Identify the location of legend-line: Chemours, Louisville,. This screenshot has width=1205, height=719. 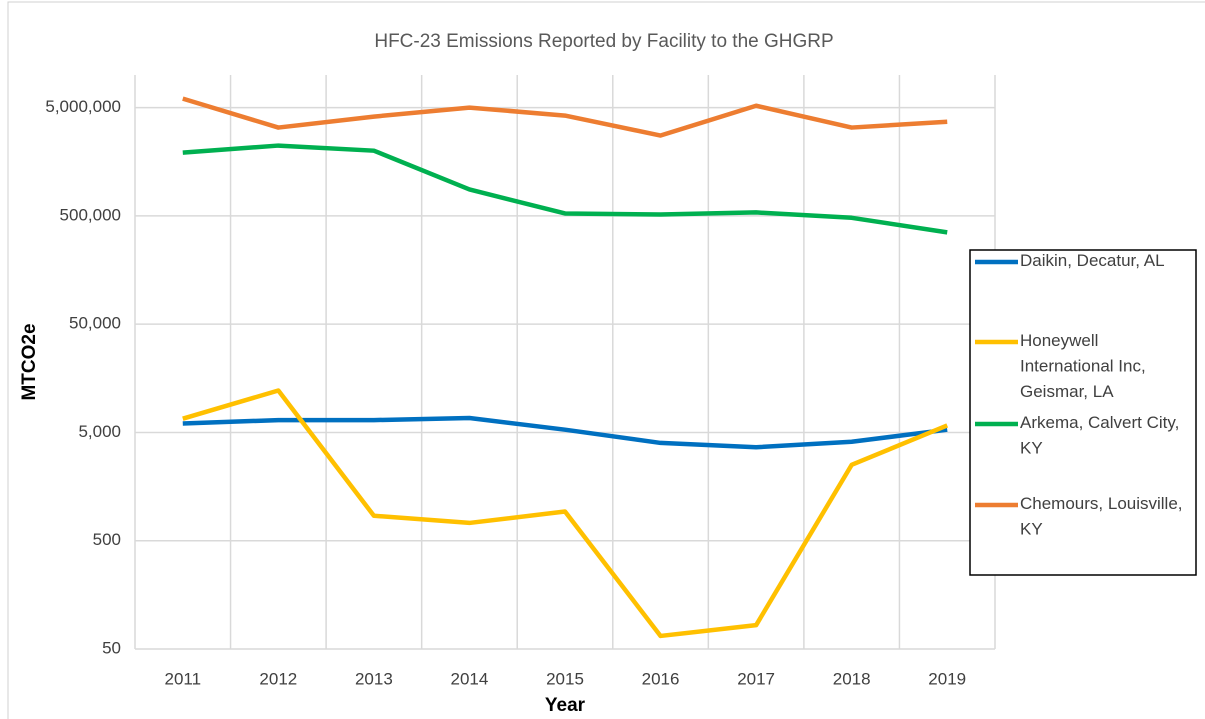
(1101, 503).